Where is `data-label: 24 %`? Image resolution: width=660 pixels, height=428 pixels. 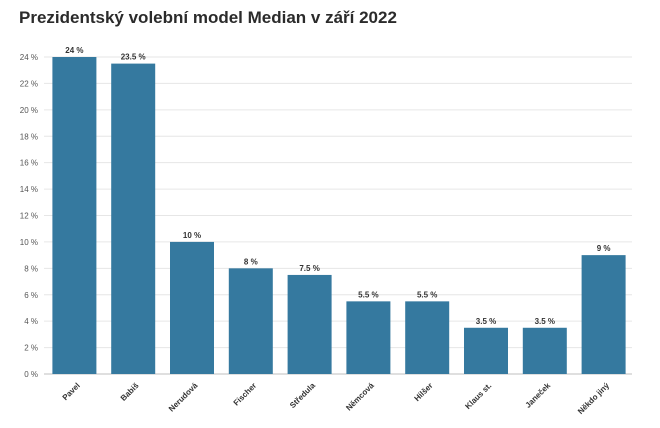
data-label: 24 % is located at coordinates (74, 50).